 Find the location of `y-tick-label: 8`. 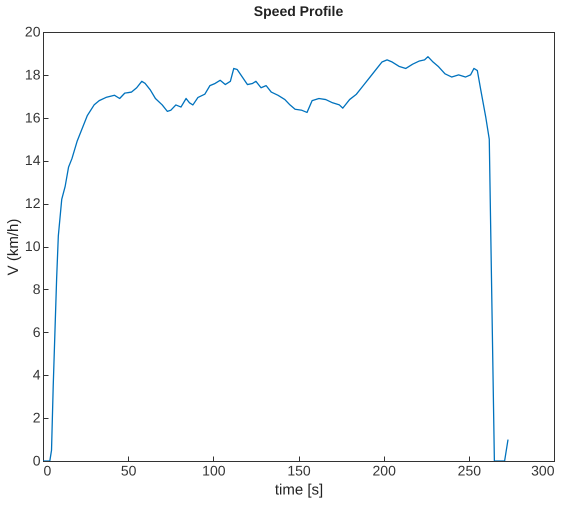

y-tick-label: 8 is located at coordinates (36, 288).